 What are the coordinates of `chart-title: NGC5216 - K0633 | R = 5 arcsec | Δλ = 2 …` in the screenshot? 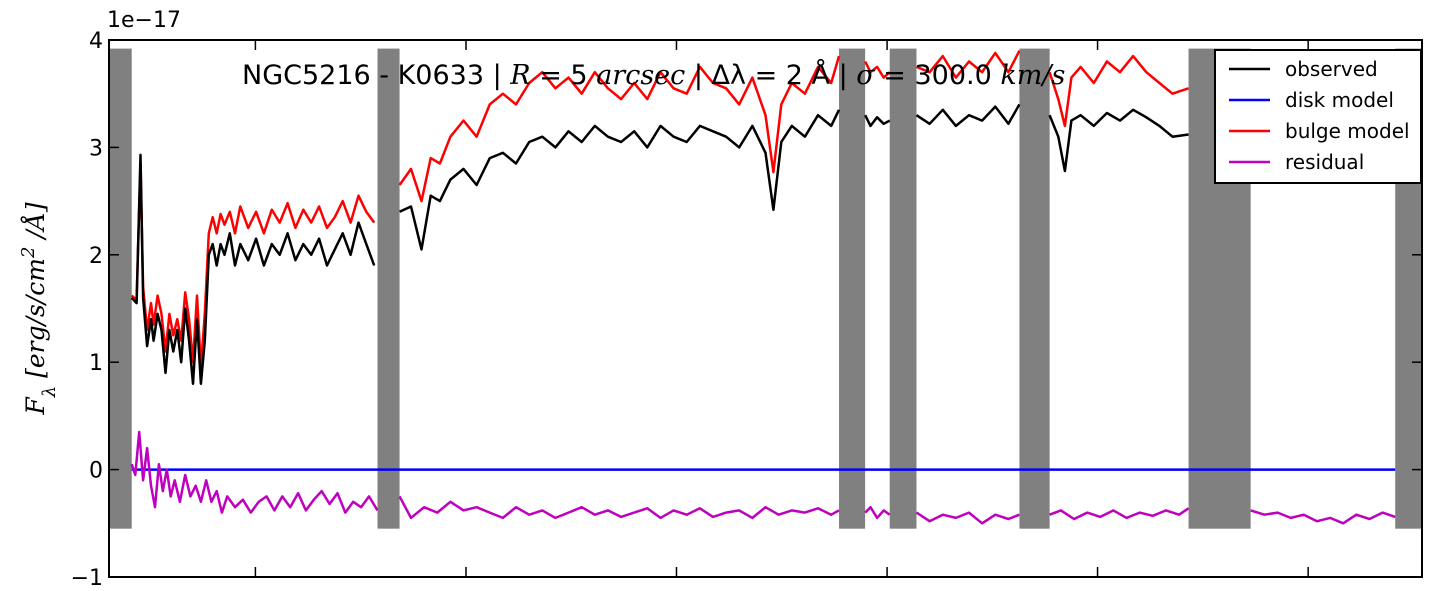 It's located at (653, 75).